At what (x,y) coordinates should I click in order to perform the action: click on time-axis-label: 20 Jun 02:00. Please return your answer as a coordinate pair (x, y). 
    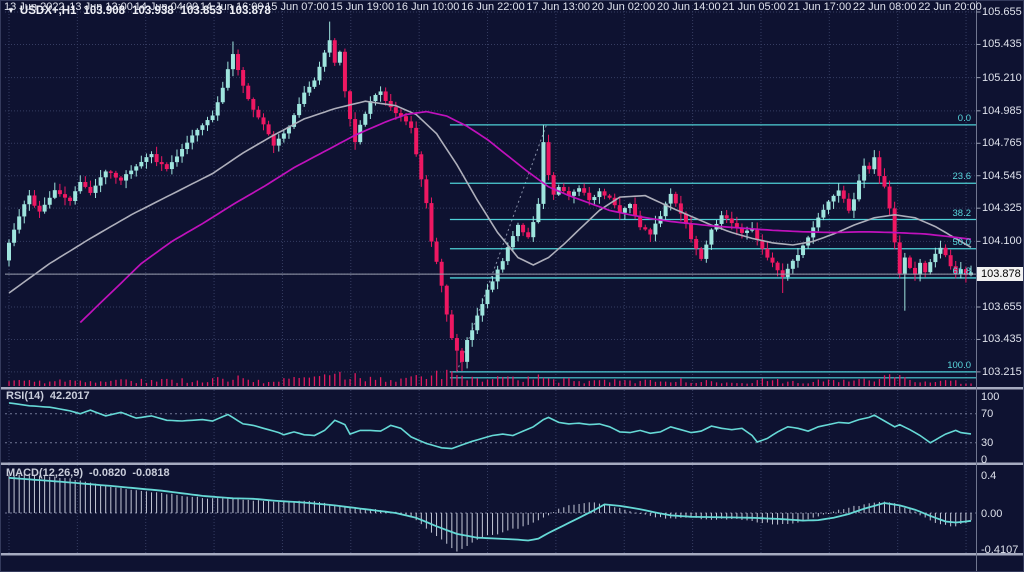
    Looking at the image, I should click on (623, 7).